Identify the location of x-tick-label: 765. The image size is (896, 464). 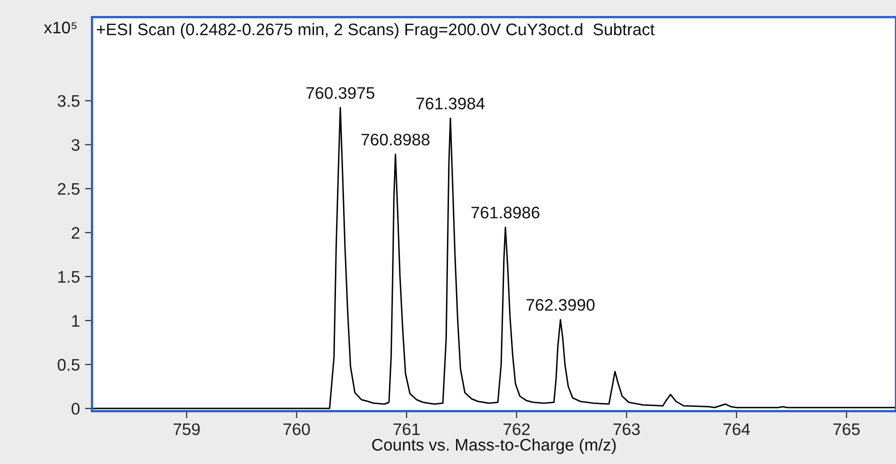
(846, 429).